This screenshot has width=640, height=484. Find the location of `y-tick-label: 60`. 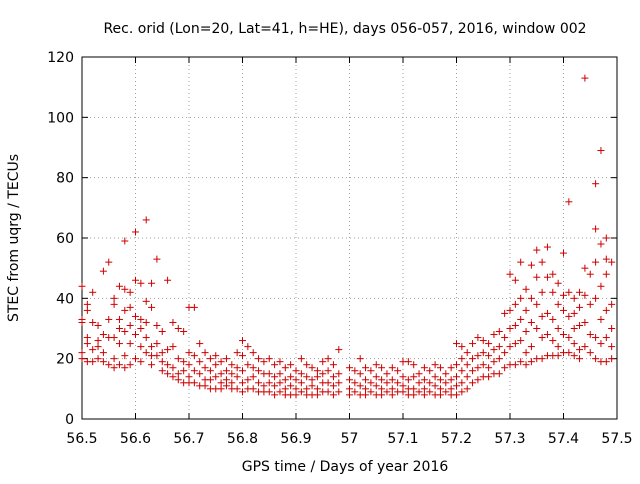

y-tick-label: 60 is located at coordinates (65, 239).